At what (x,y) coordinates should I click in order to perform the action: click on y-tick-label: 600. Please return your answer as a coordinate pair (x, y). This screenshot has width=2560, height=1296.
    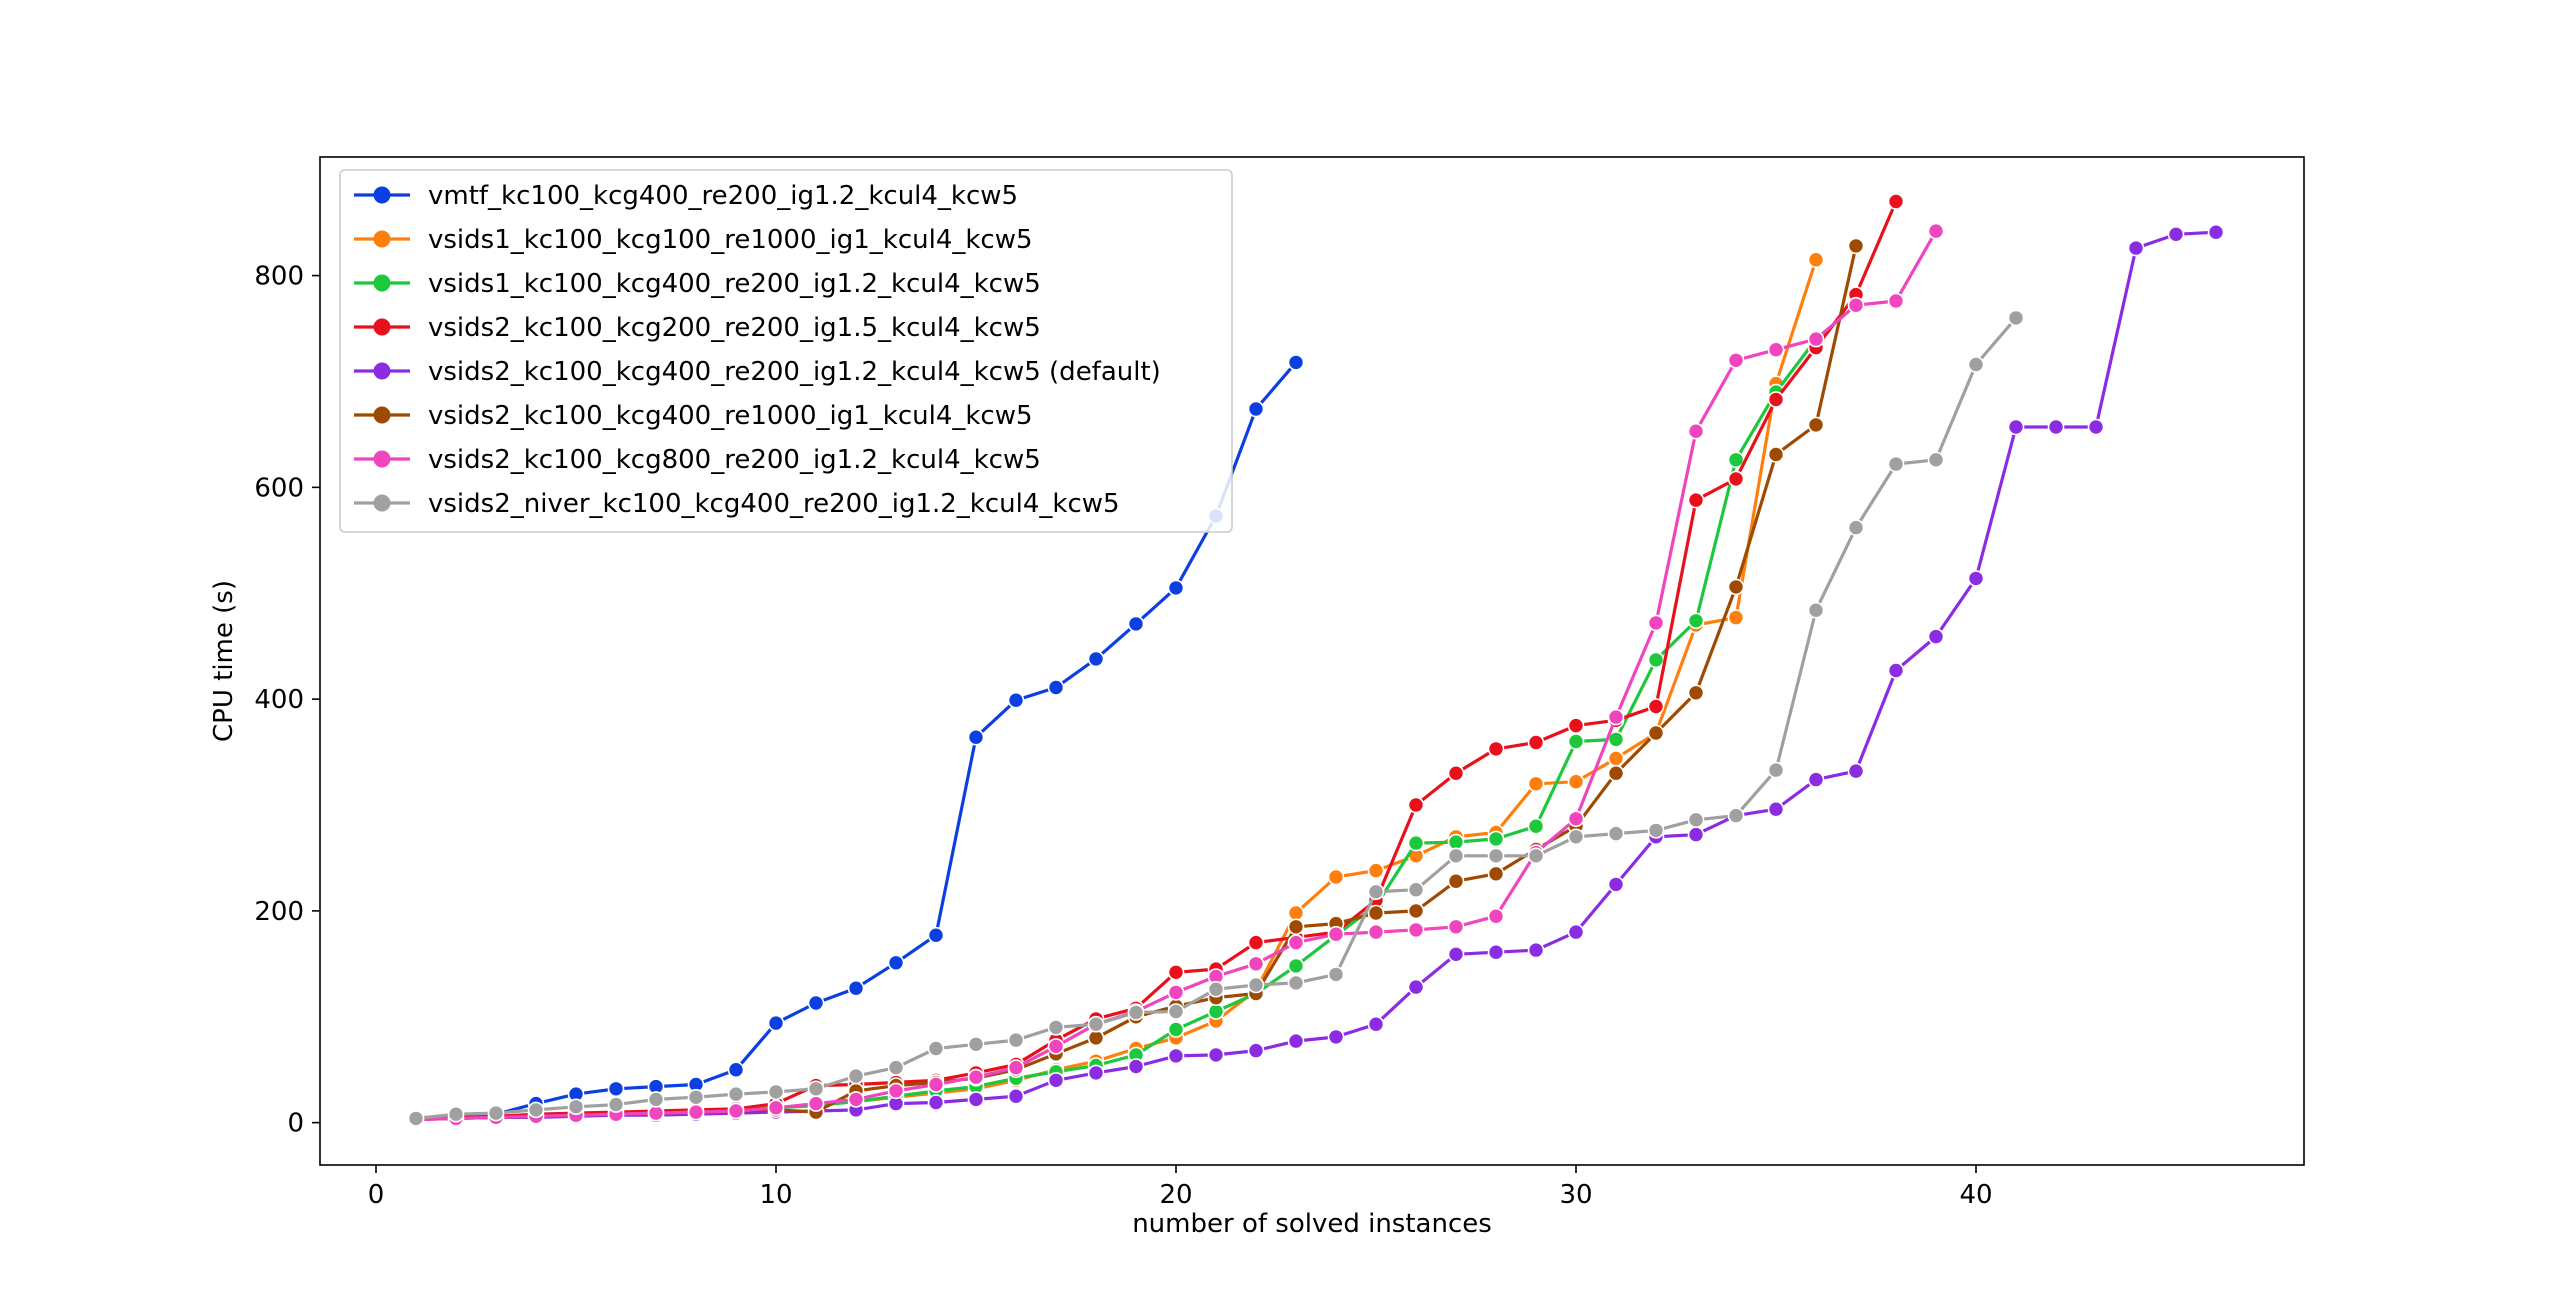
    Looking at the image, I should click on (279, 488).